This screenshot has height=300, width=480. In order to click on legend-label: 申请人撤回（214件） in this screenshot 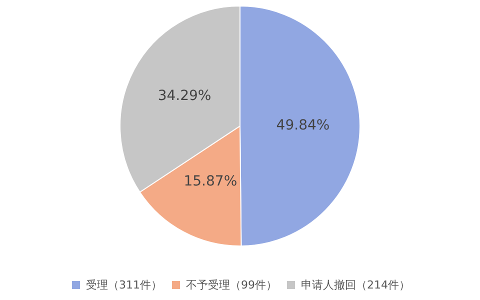, I will do `click(355, 285)`.